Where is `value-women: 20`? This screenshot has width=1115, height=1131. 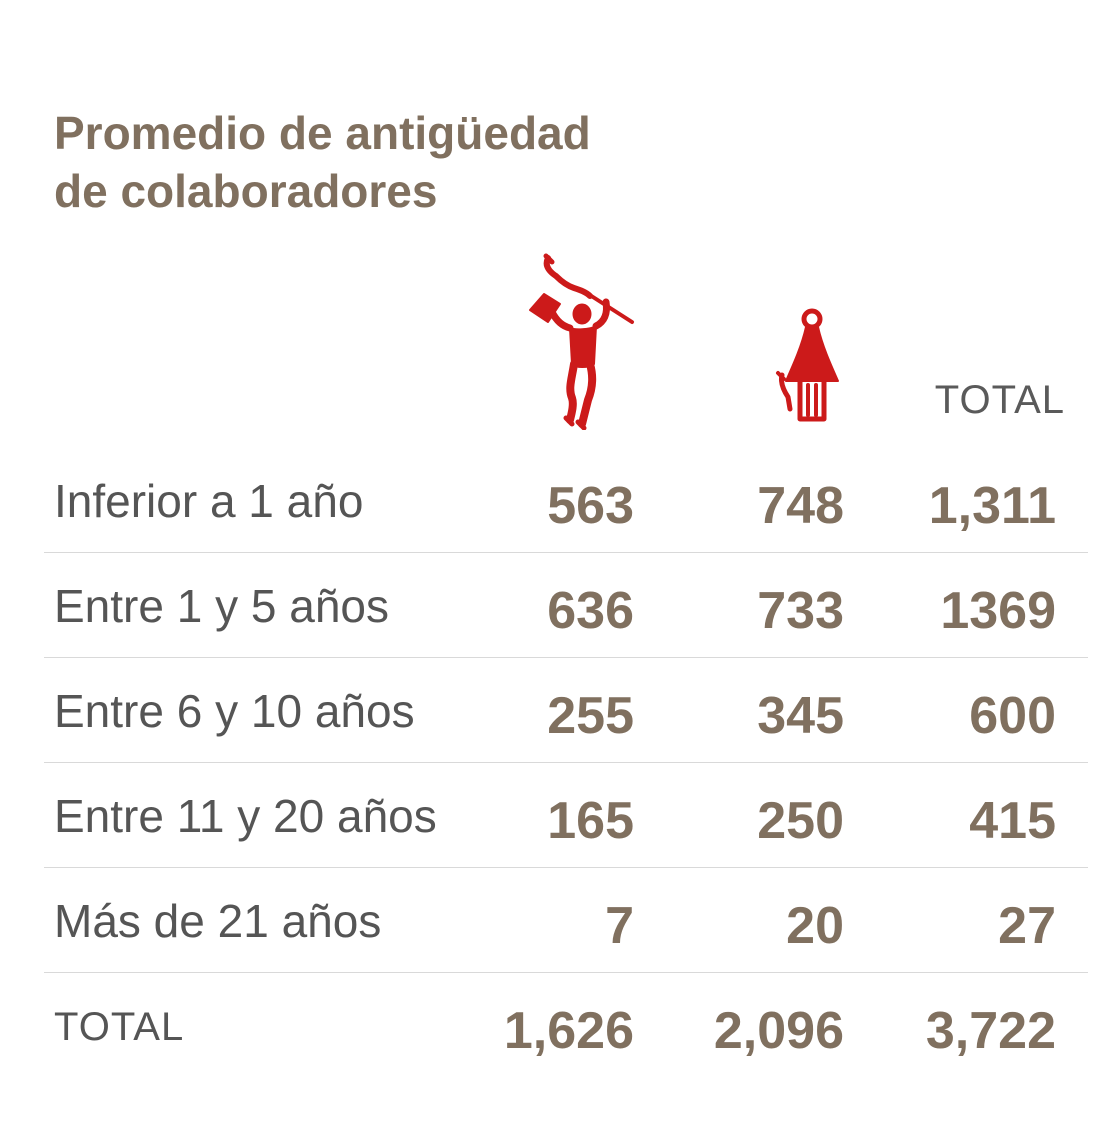 value-women: 20 is located at coordinates (815, 926).